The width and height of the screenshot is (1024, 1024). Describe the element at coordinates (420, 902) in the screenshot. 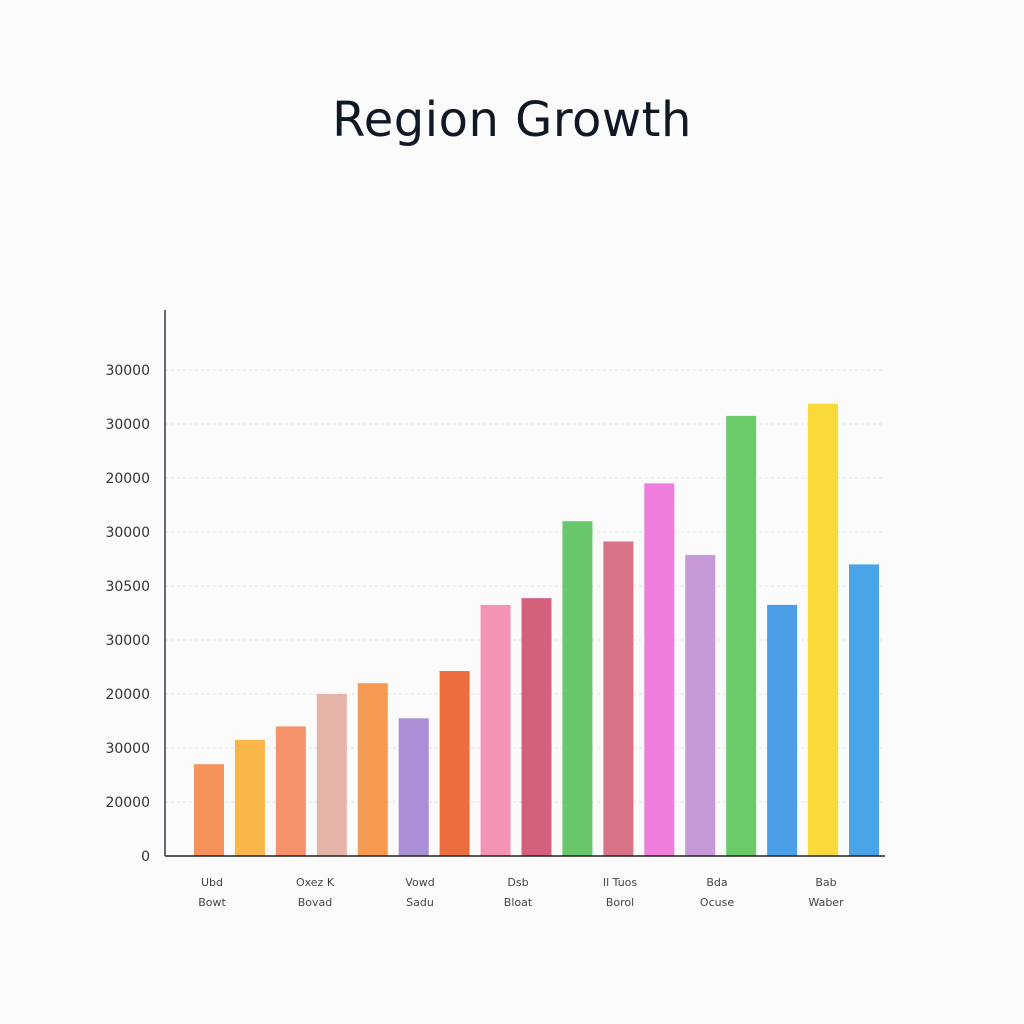

I see `x-tick-label: Sadu` at that location.